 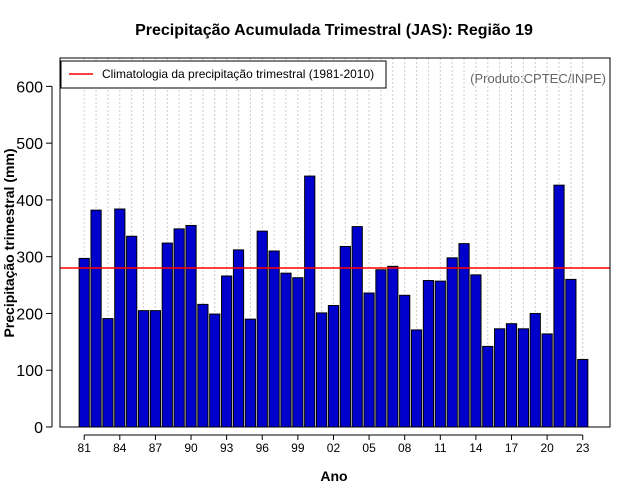 What do you see at coordinates (476, 351) in the screenshot?
I see `bar-2014` at bounding box center [476, 351].